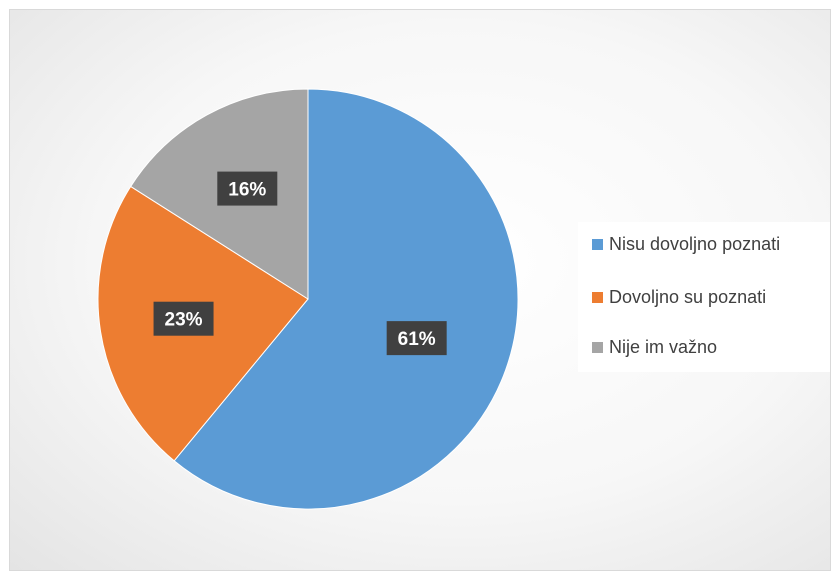 Image resolution: width=837 pixels, height=578 pixels. I want to click on legend-item-nije: Nije im važno, so click(654, 347).